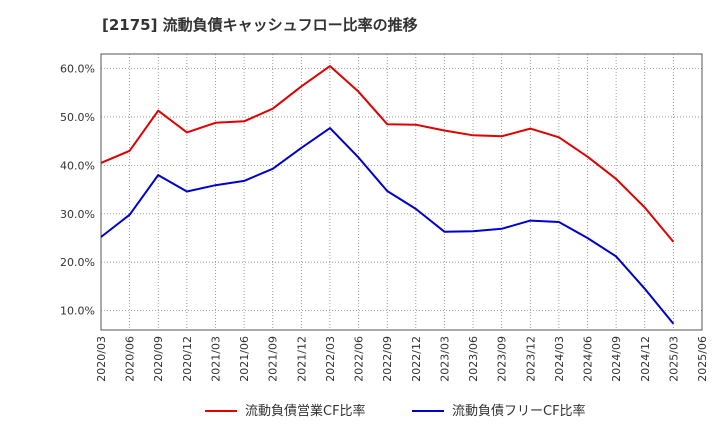  What do you see at coordinates (387, 359) in the screenshot?
I see `x-tick-label: 2022/09` at bounding box center [387, 359].